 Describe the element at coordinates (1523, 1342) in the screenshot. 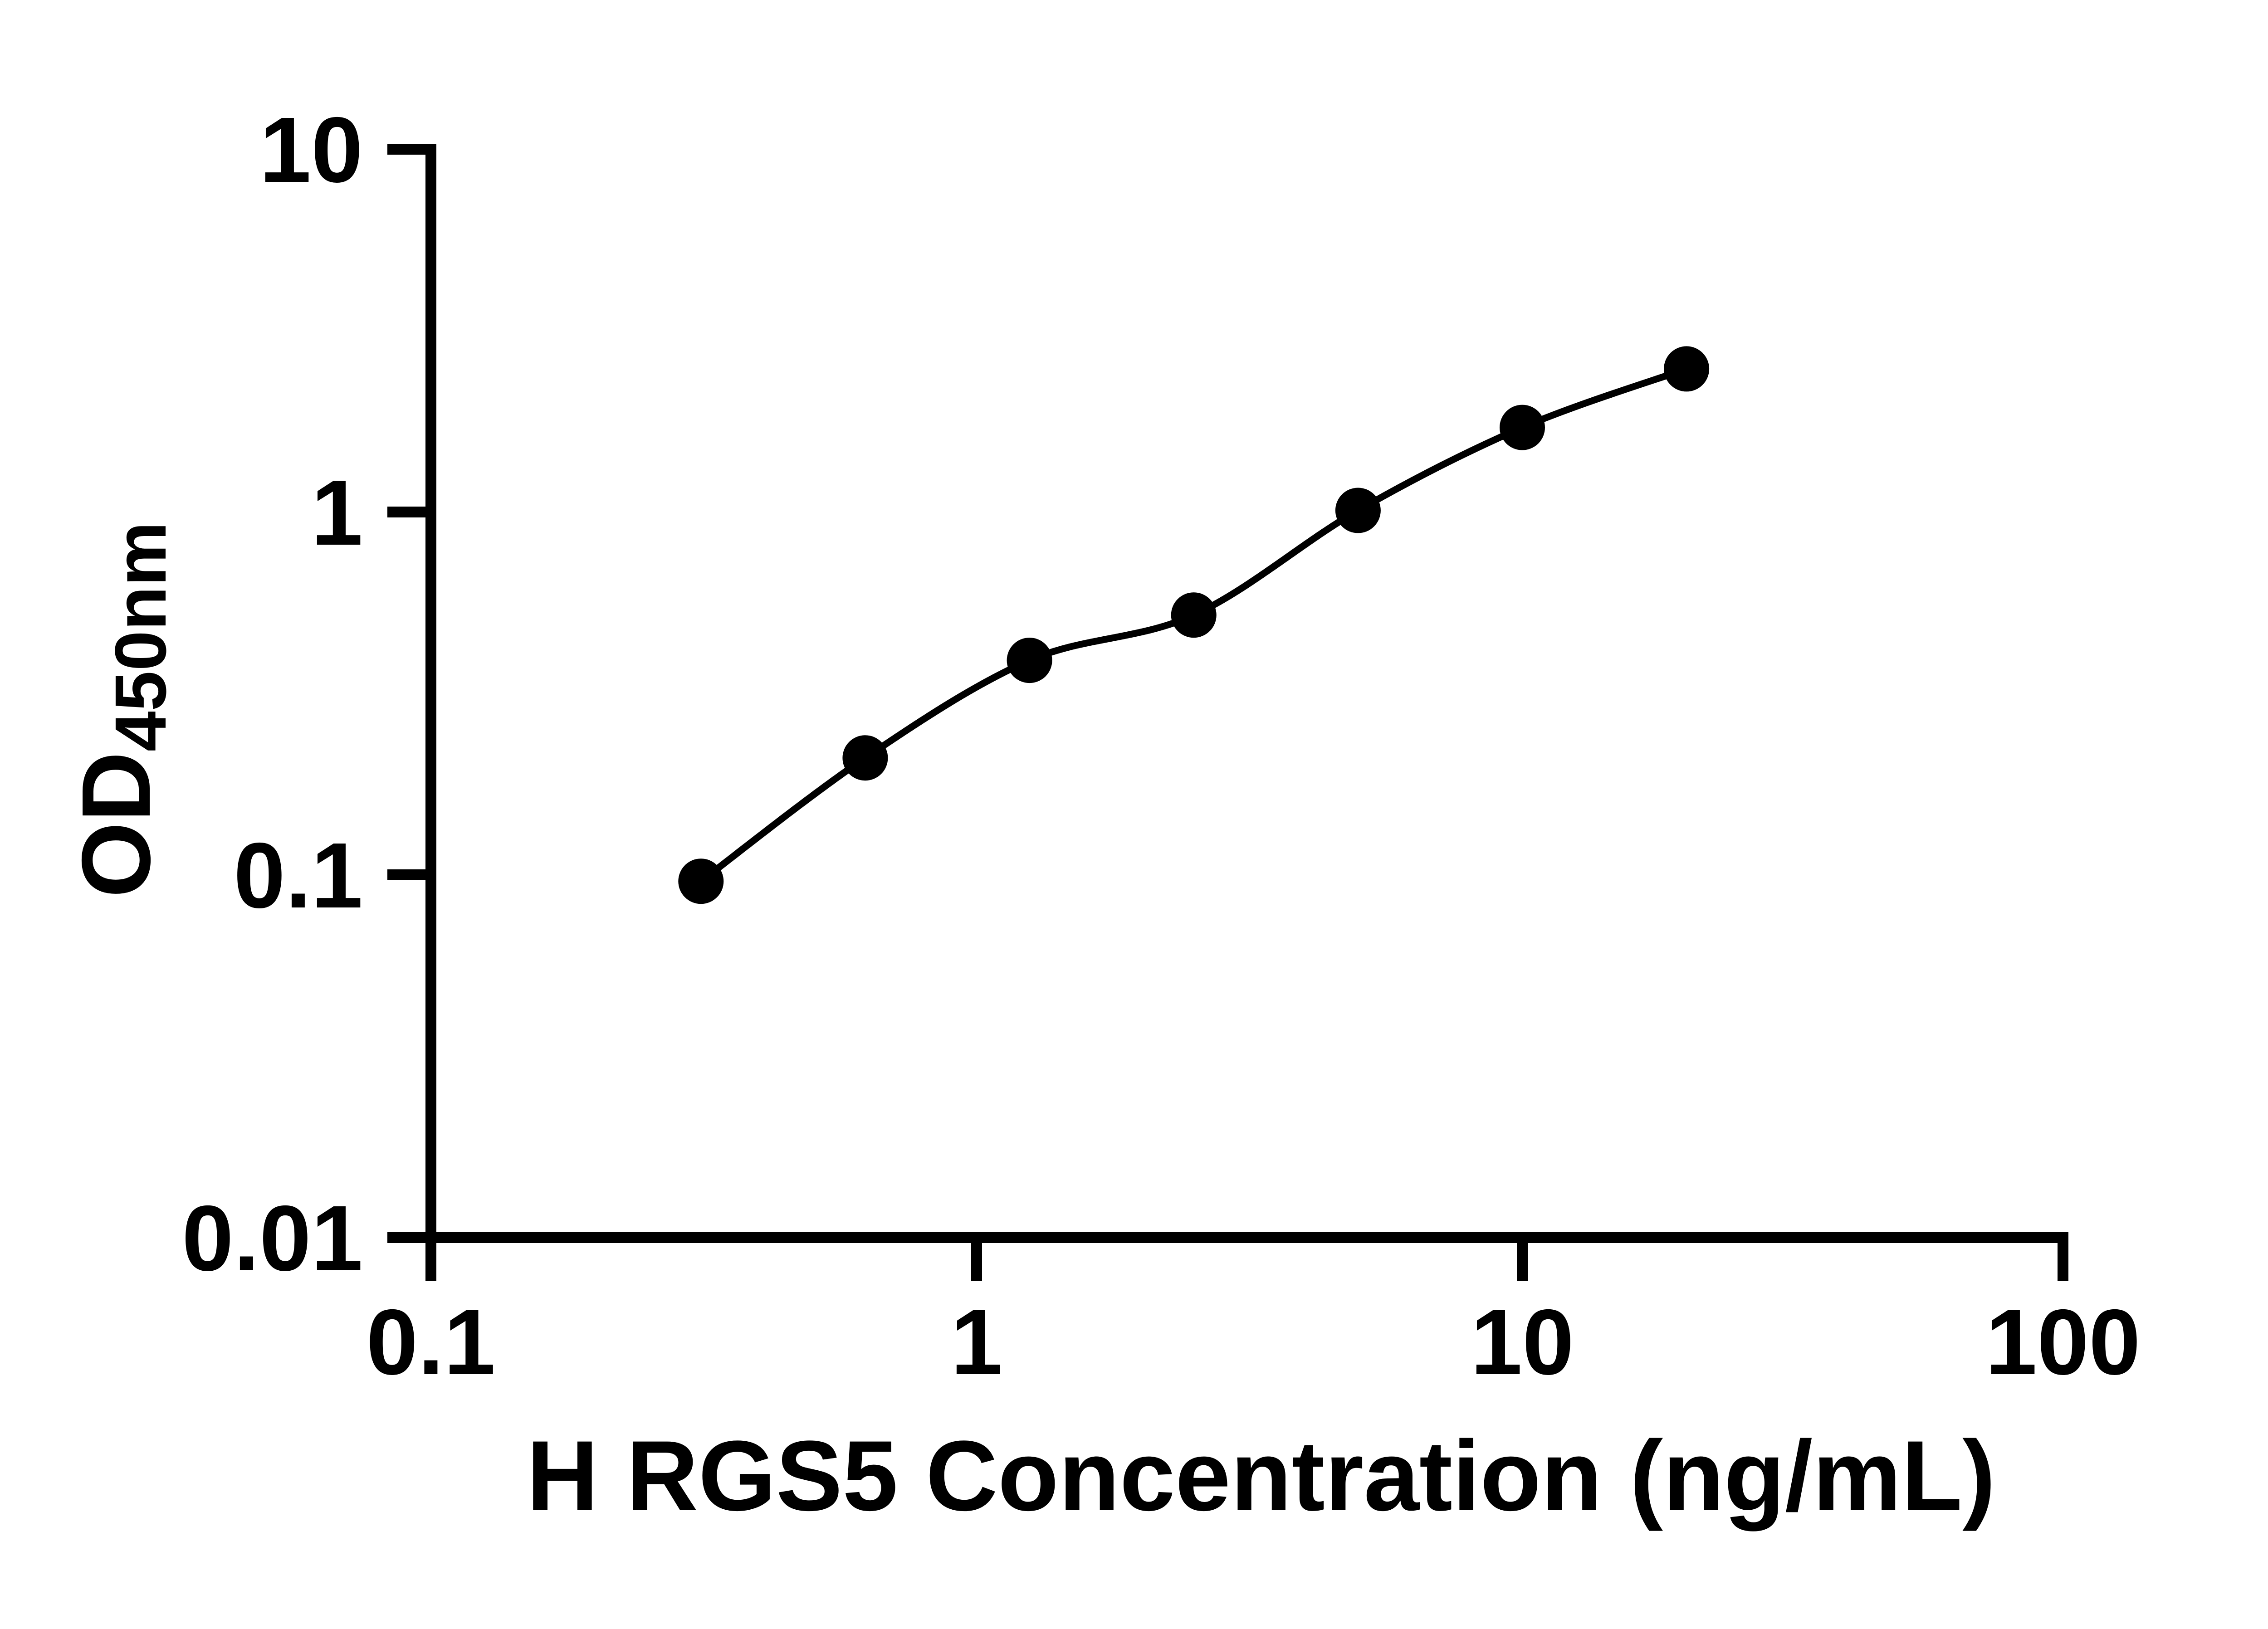

I see `x-axis-tick-label: 10` at that location.